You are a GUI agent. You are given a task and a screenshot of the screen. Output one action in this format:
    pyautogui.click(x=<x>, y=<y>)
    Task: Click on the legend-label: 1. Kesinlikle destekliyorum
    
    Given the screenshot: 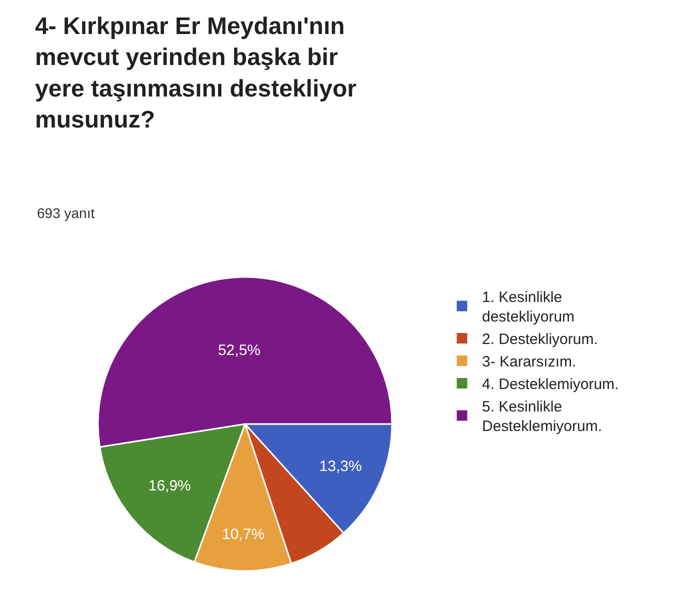 What is the action you would take?
    pyautogui.click(x=528, y=307)
    